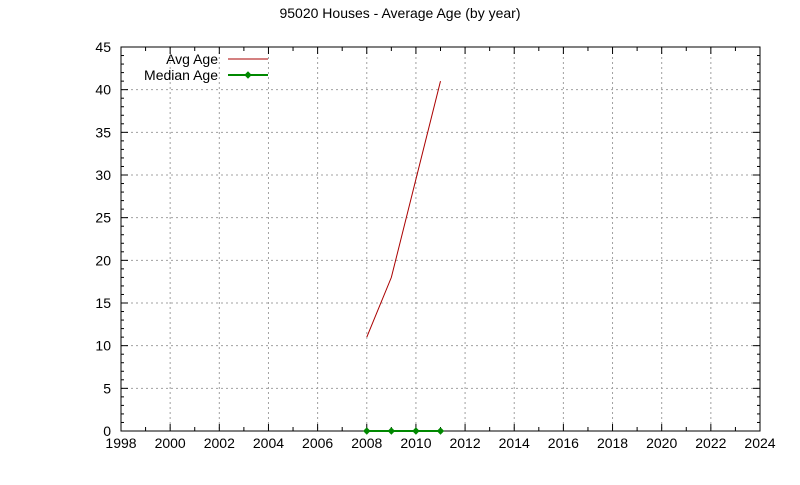  Describe the element at coordinates (103, 346) in the screenshot. I see `y-tick-label: 10` at that location.